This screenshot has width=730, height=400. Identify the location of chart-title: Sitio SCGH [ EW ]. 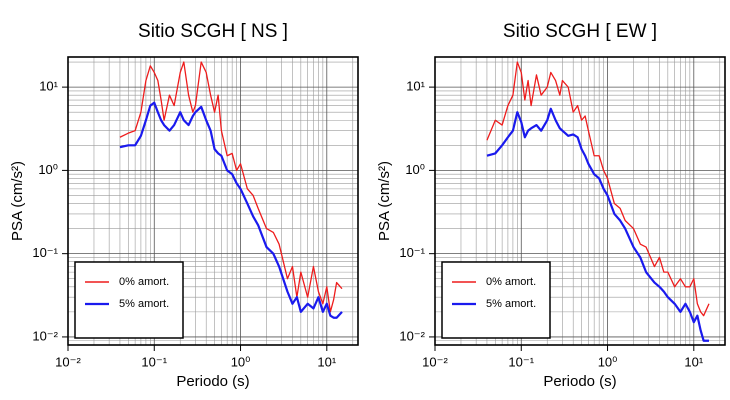
(580, 31).